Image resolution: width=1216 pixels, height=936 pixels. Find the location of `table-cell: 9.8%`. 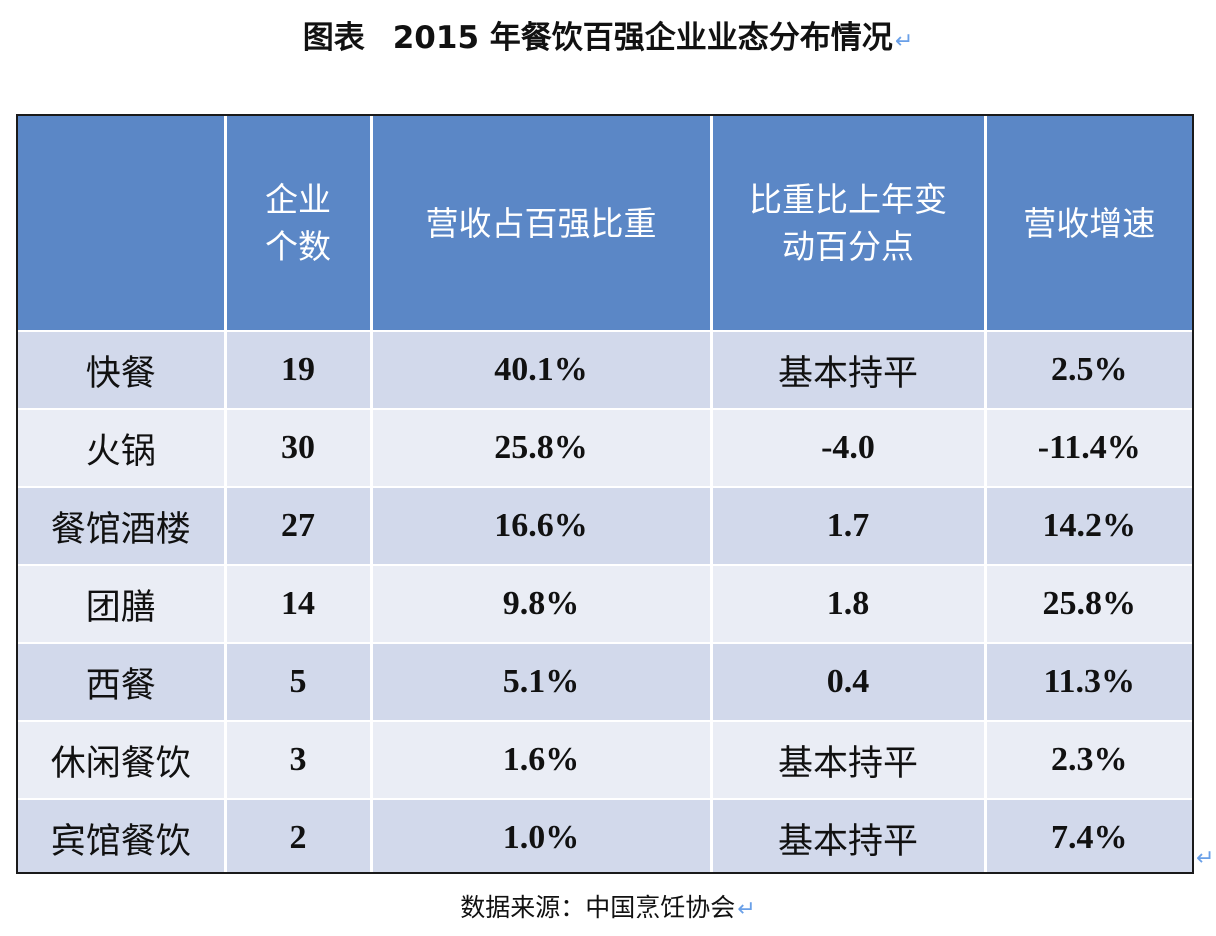

table-cell: 9.8% is located at coordinates (542, 603).